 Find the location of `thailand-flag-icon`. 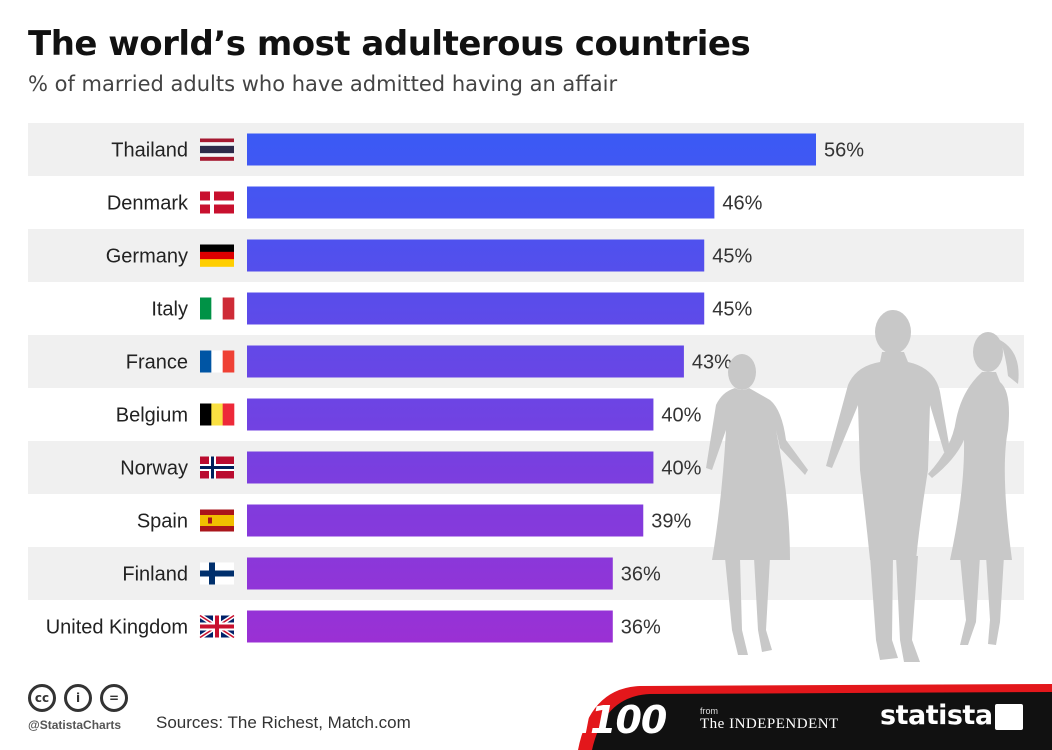

thailand-flag-icon is located at coordinates (217, 149).